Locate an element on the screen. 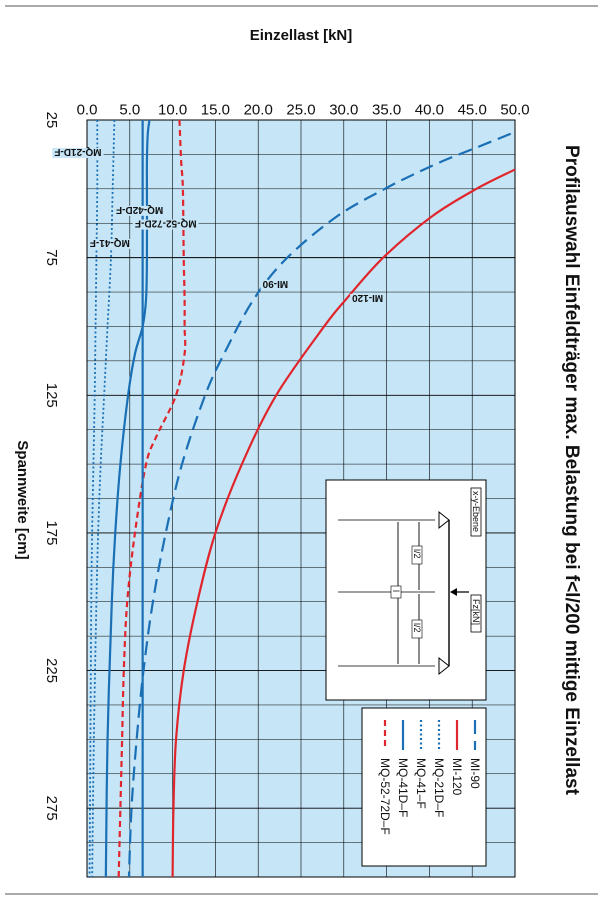 This screenshot has height=902, width=603. legend-label: MI-90 is located at coordinates (475, 773).